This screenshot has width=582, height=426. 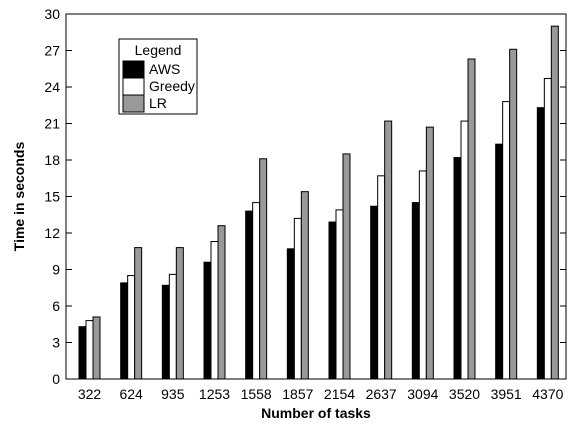 I want to click on legend-label-greedy: Greedy, so click(x=172, y=86).